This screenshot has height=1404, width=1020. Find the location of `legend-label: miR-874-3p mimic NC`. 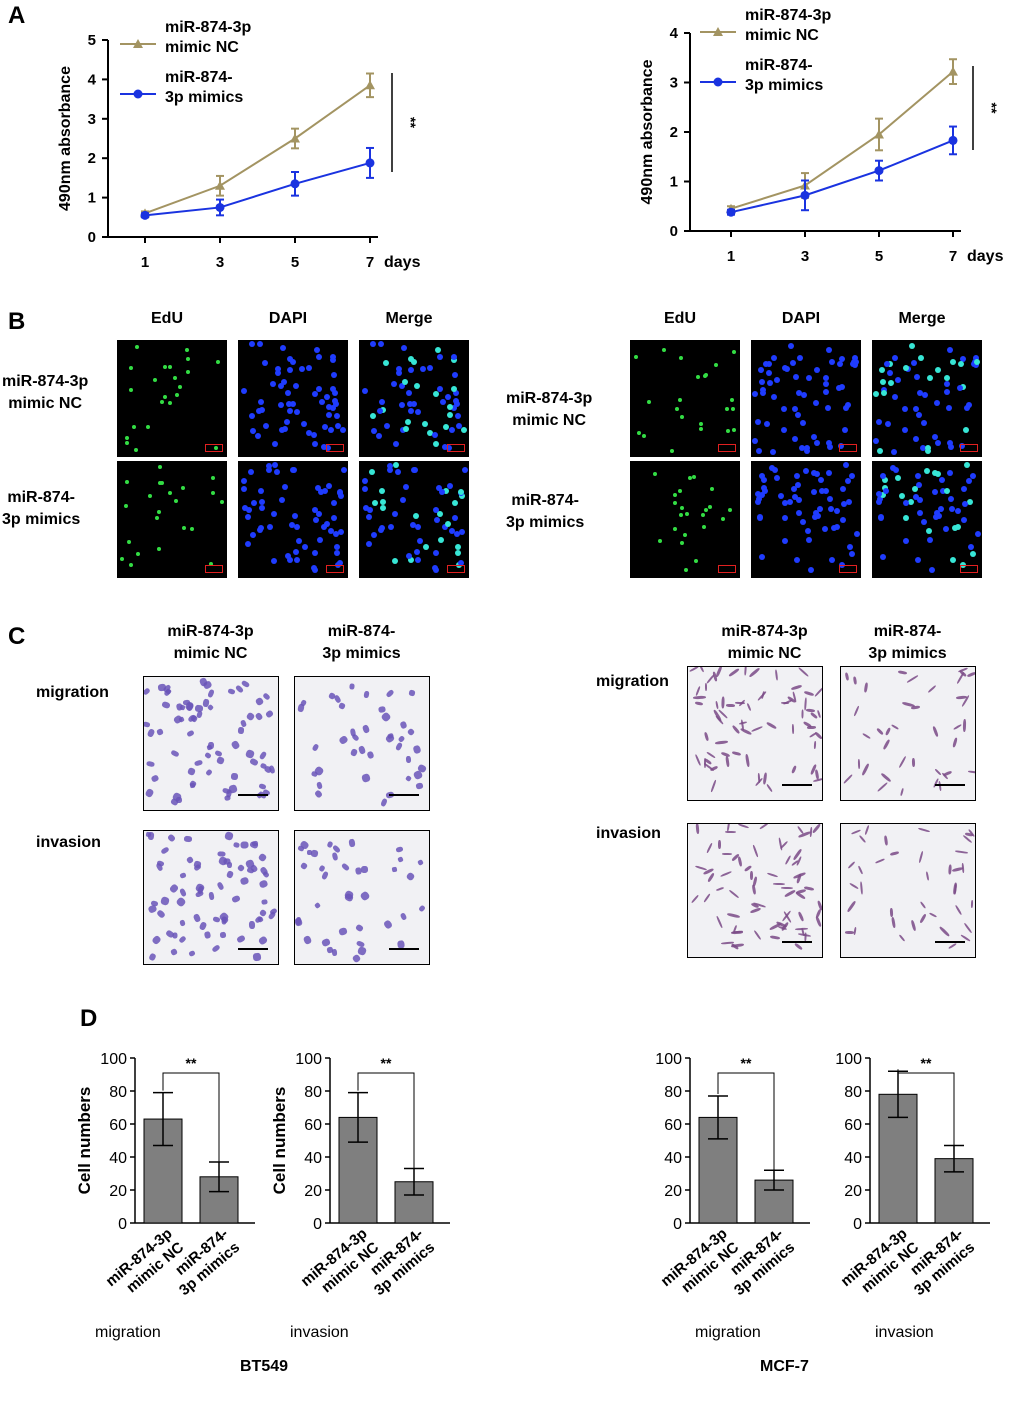

legend-label: miR-874-3p mimic NC is located at coordinates (788, 25).